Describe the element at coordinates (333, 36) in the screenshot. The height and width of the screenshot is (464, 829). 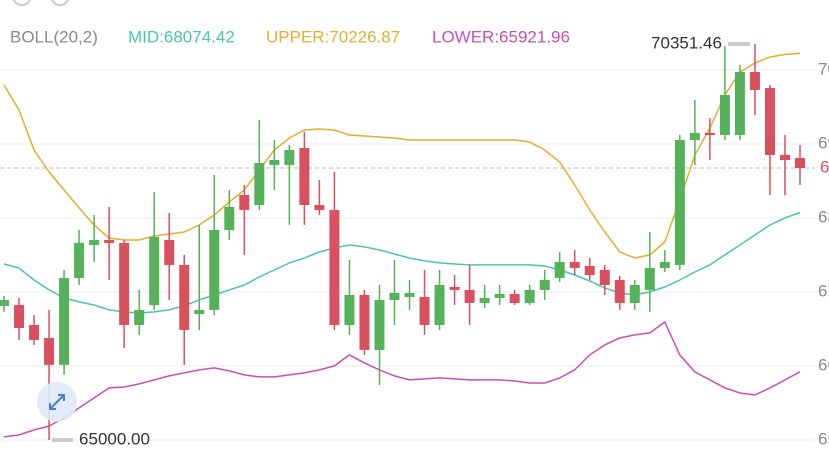
I see `legend-entry: UPPER:70226.87` at that location.